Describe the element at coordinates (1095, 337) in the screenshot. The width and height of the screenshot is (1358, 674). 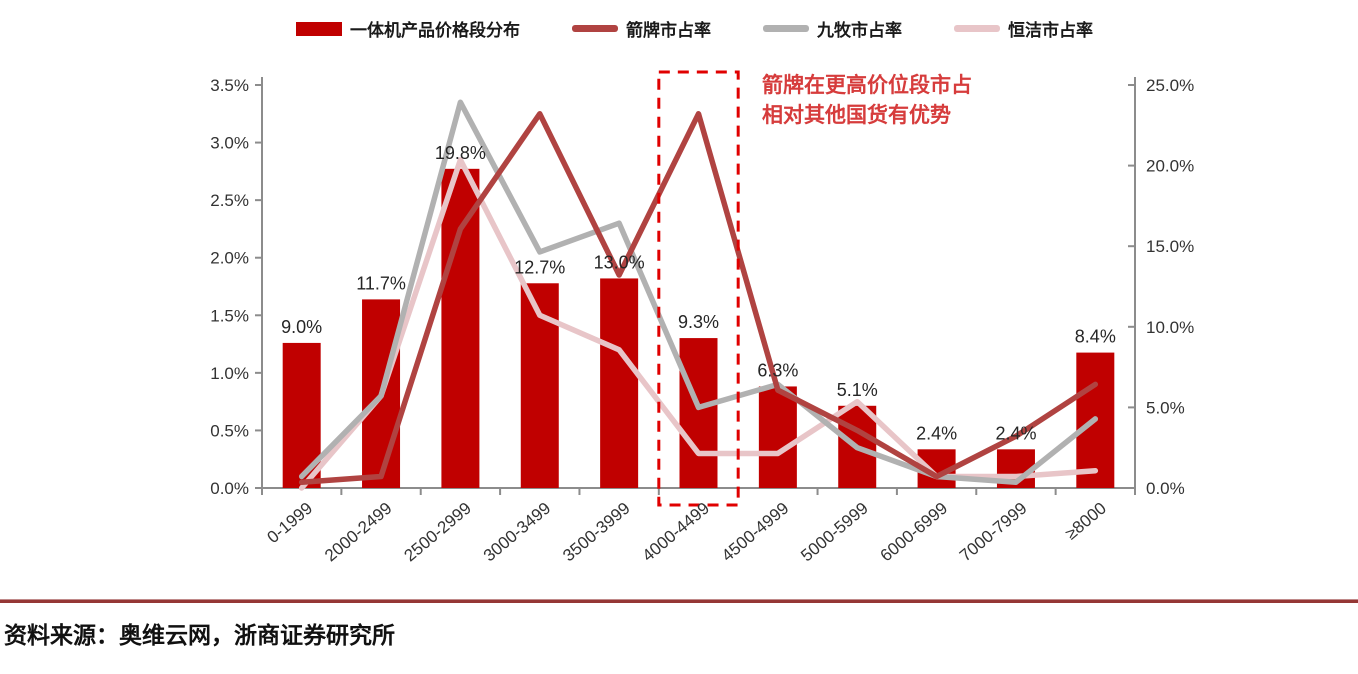
I see `bar-label: 8.4%` at that location.